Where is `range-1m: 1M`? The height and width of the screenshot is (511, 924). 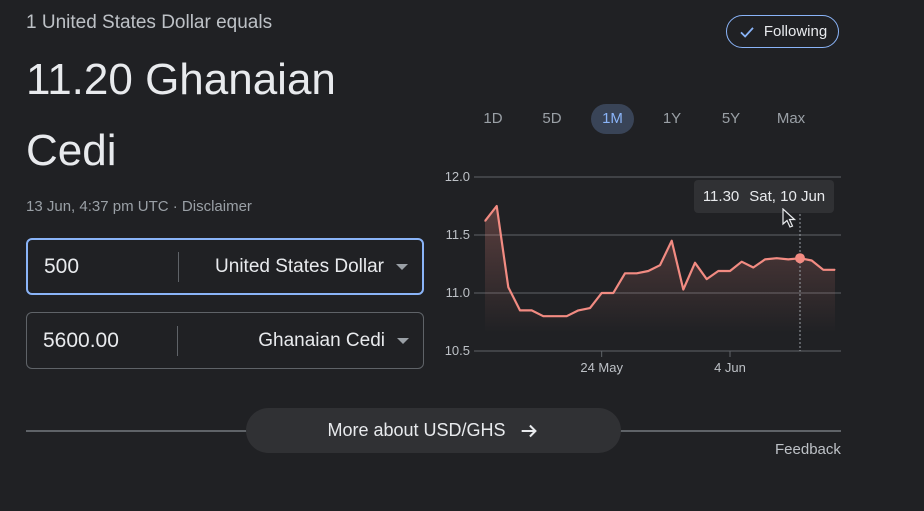 range-1m: 1M is located at coordinates (612, 119).